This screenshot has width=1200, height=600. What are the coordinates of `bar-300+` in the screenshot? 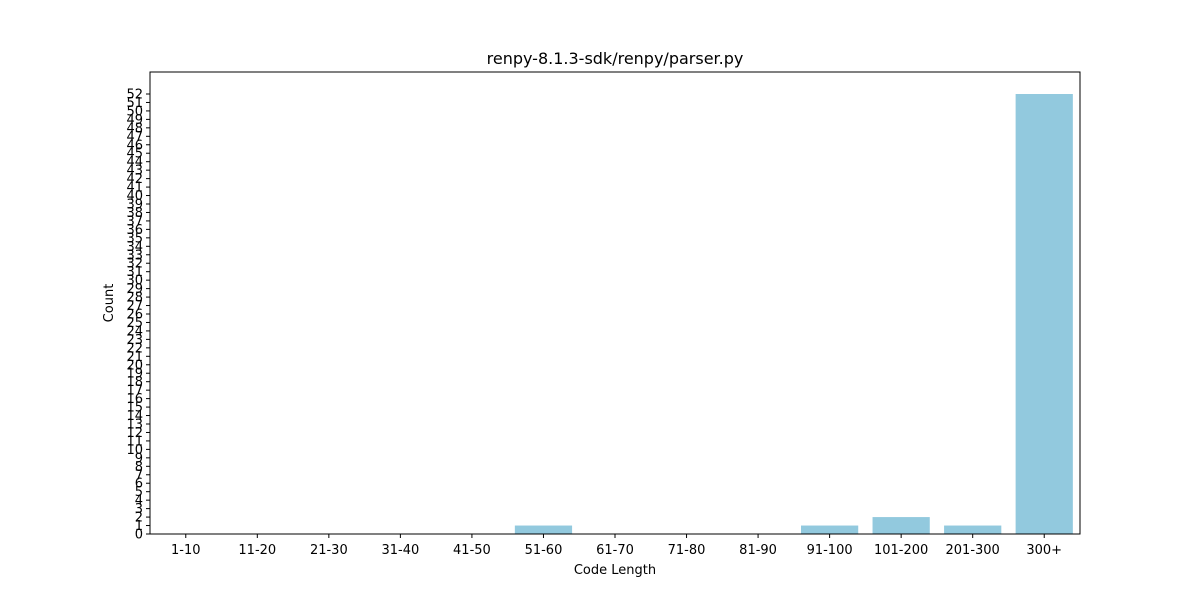 It's located at (1044, 314).